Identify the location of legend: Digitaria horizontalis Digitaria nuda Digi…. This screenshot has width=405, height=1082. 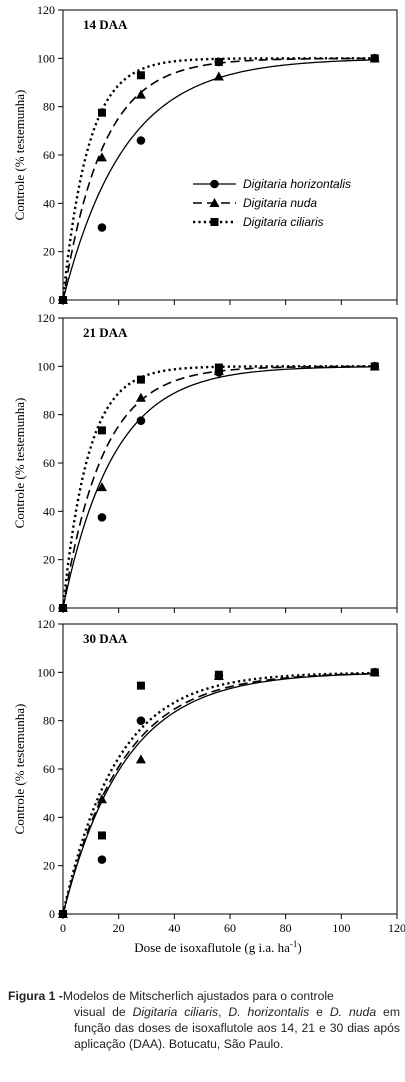
(272, 203).